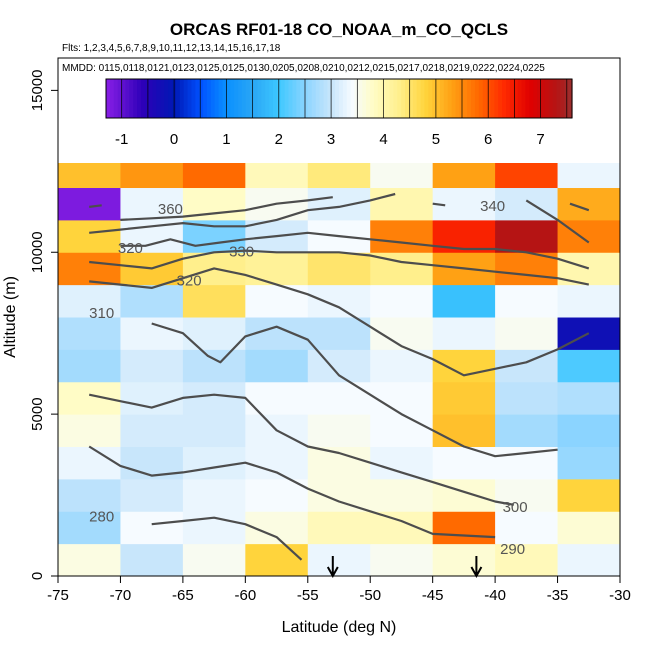 The height and width of the screenshot is (650, 650). What do you see at coordinates (436, 139) in the screenshot?
I see `colorbar-tick-label: 5` at bounding box center [436, 139].